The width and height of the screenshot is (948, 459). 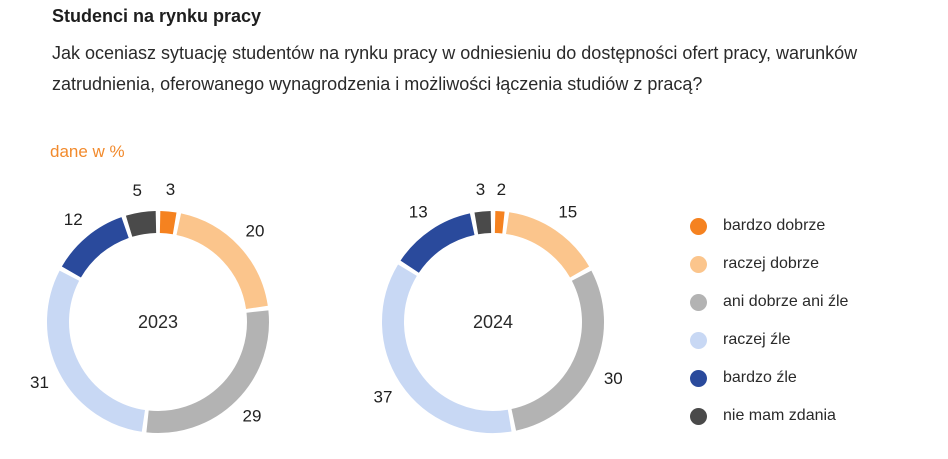 What do you see at coordinates (779, 415) in the screenshot?
I see `legend-label: nie mam zdania` at bounding box center [779, 415].